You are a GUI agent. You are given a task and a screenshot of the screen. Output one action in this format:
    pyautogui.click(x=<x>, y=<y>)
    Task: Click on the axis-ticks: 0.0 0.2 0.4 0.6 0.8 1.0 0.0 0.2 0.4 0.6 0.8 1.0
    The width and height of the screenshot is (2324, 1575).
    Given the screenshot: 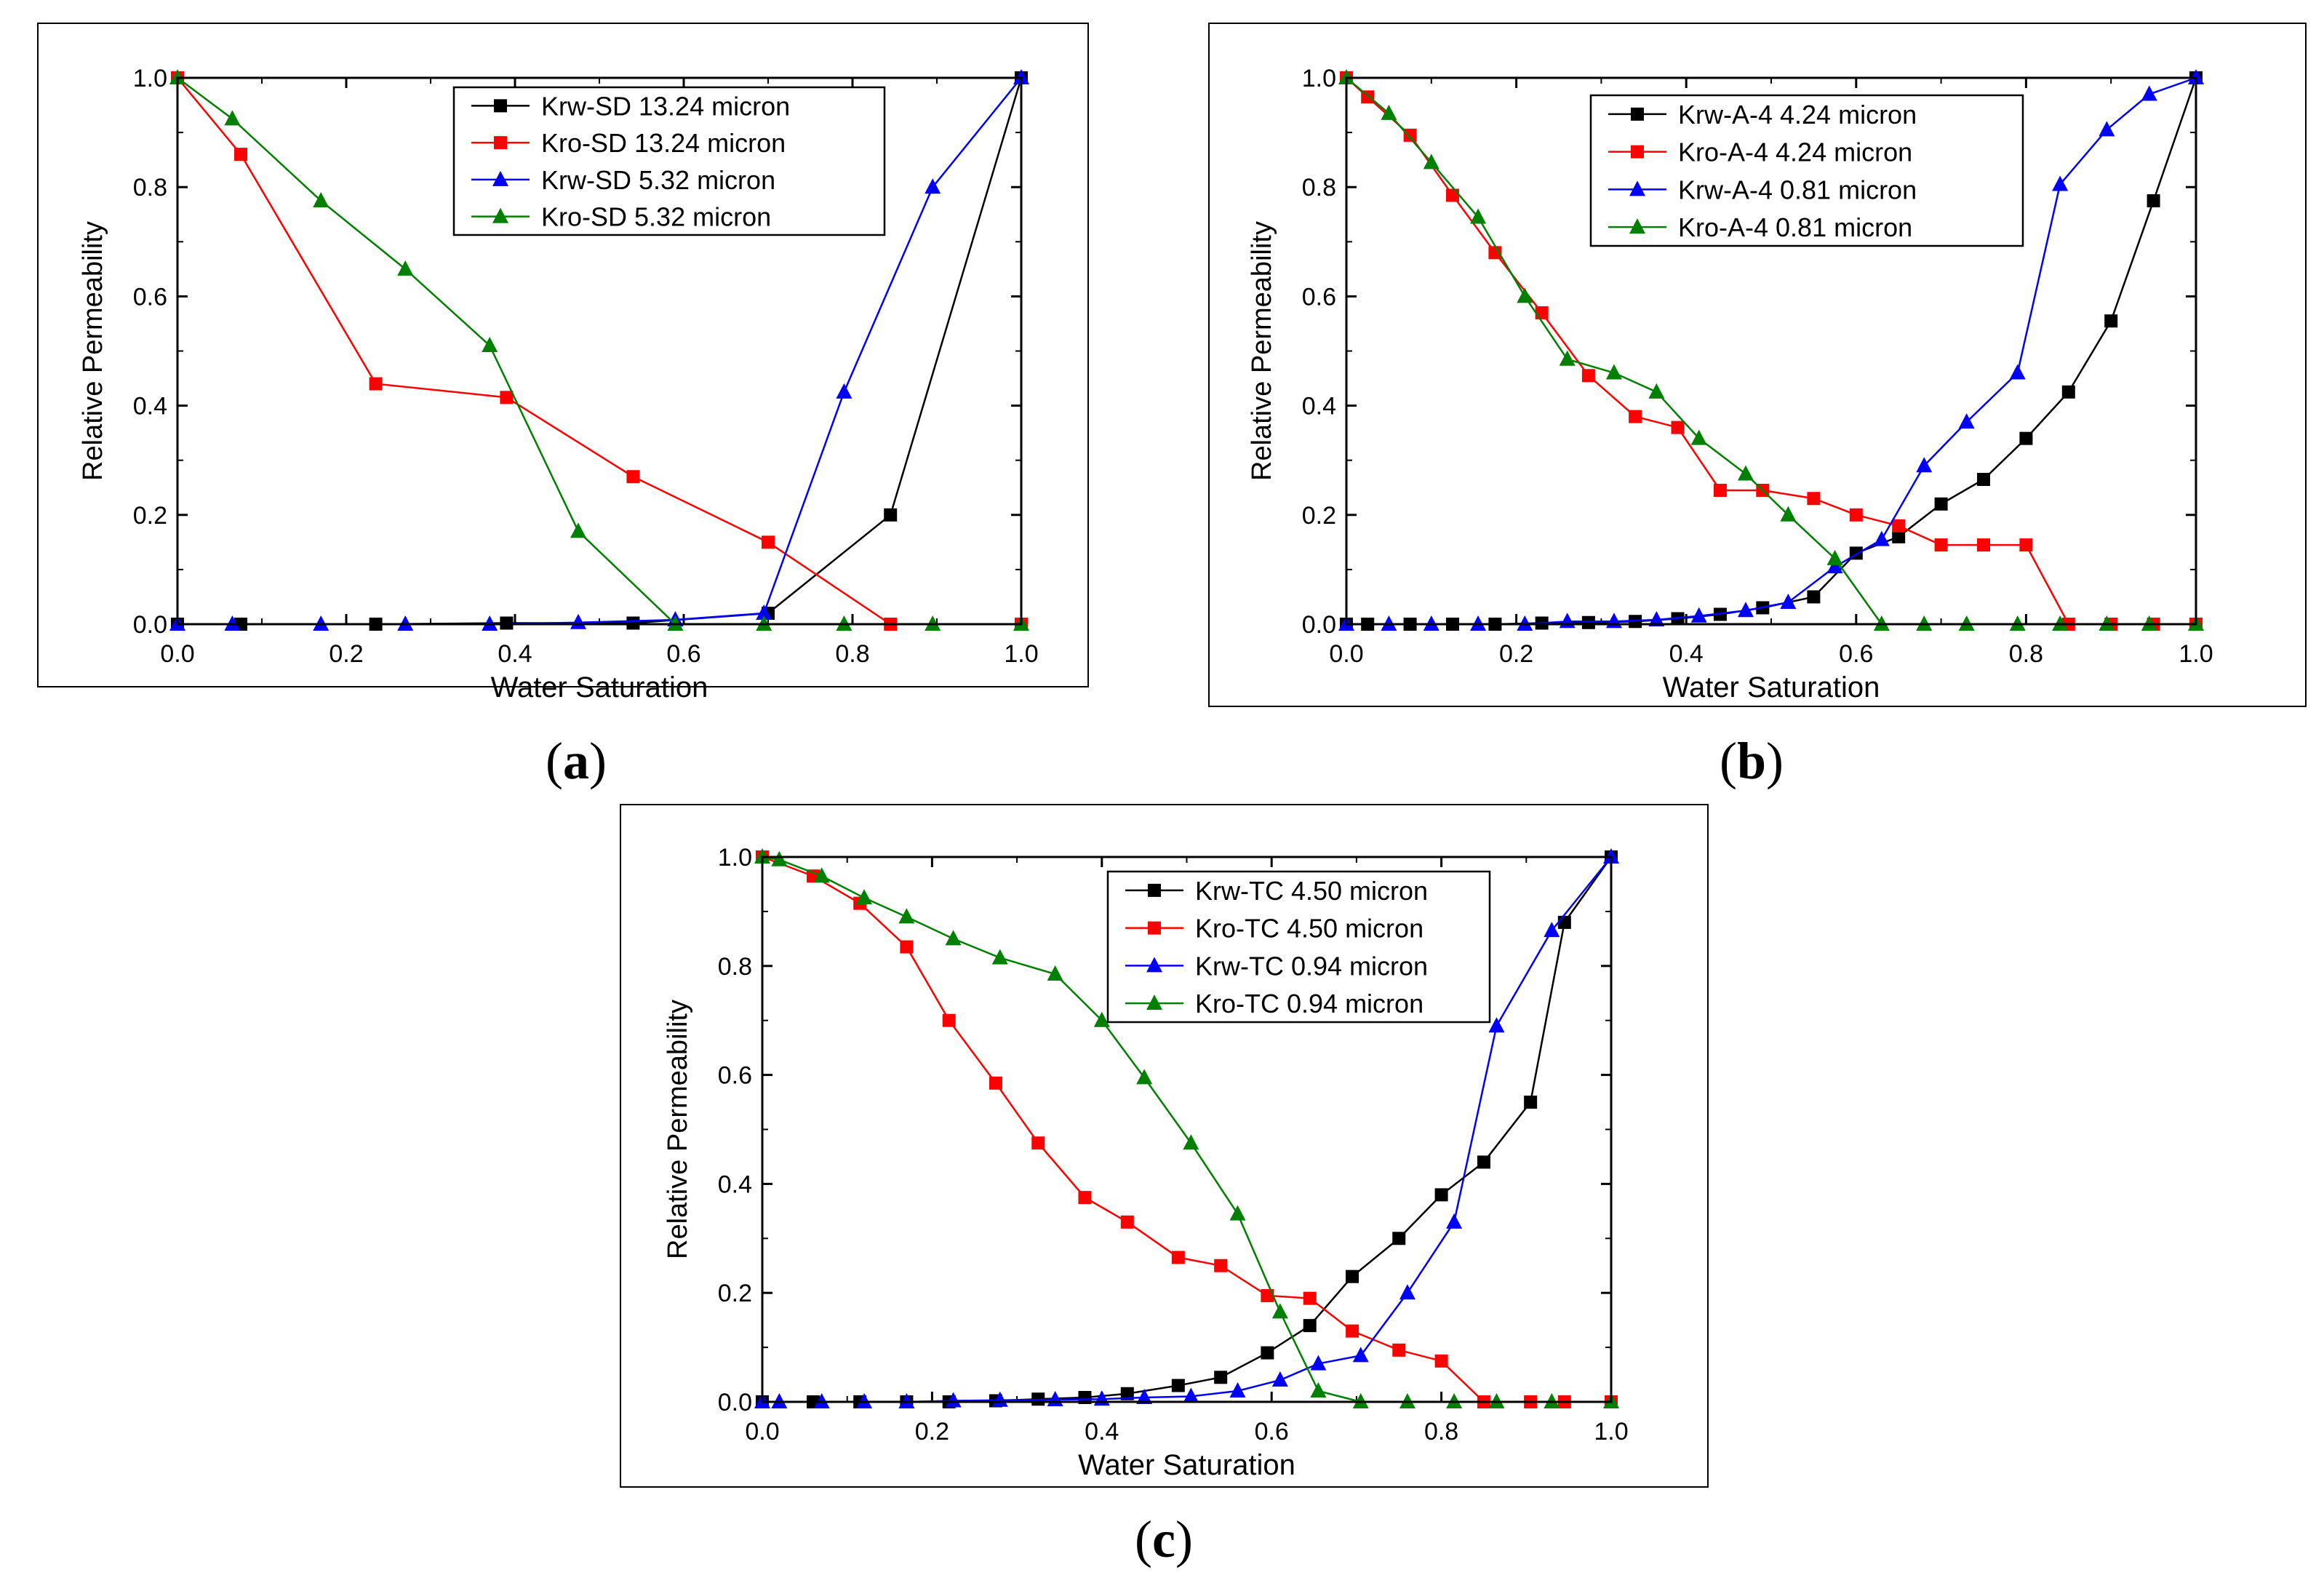 What is the action you would take?
    pyautogui.click(x=586, y=366)
    